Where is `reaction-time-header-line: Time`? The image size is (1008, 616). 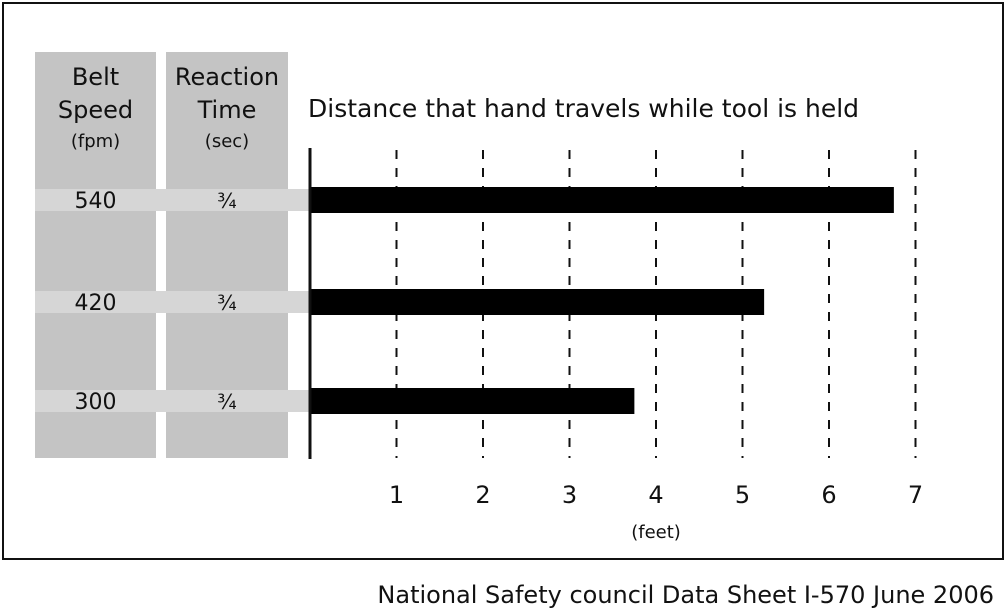
reaction-time-header-line: Time is located at coordinates (227, 110).